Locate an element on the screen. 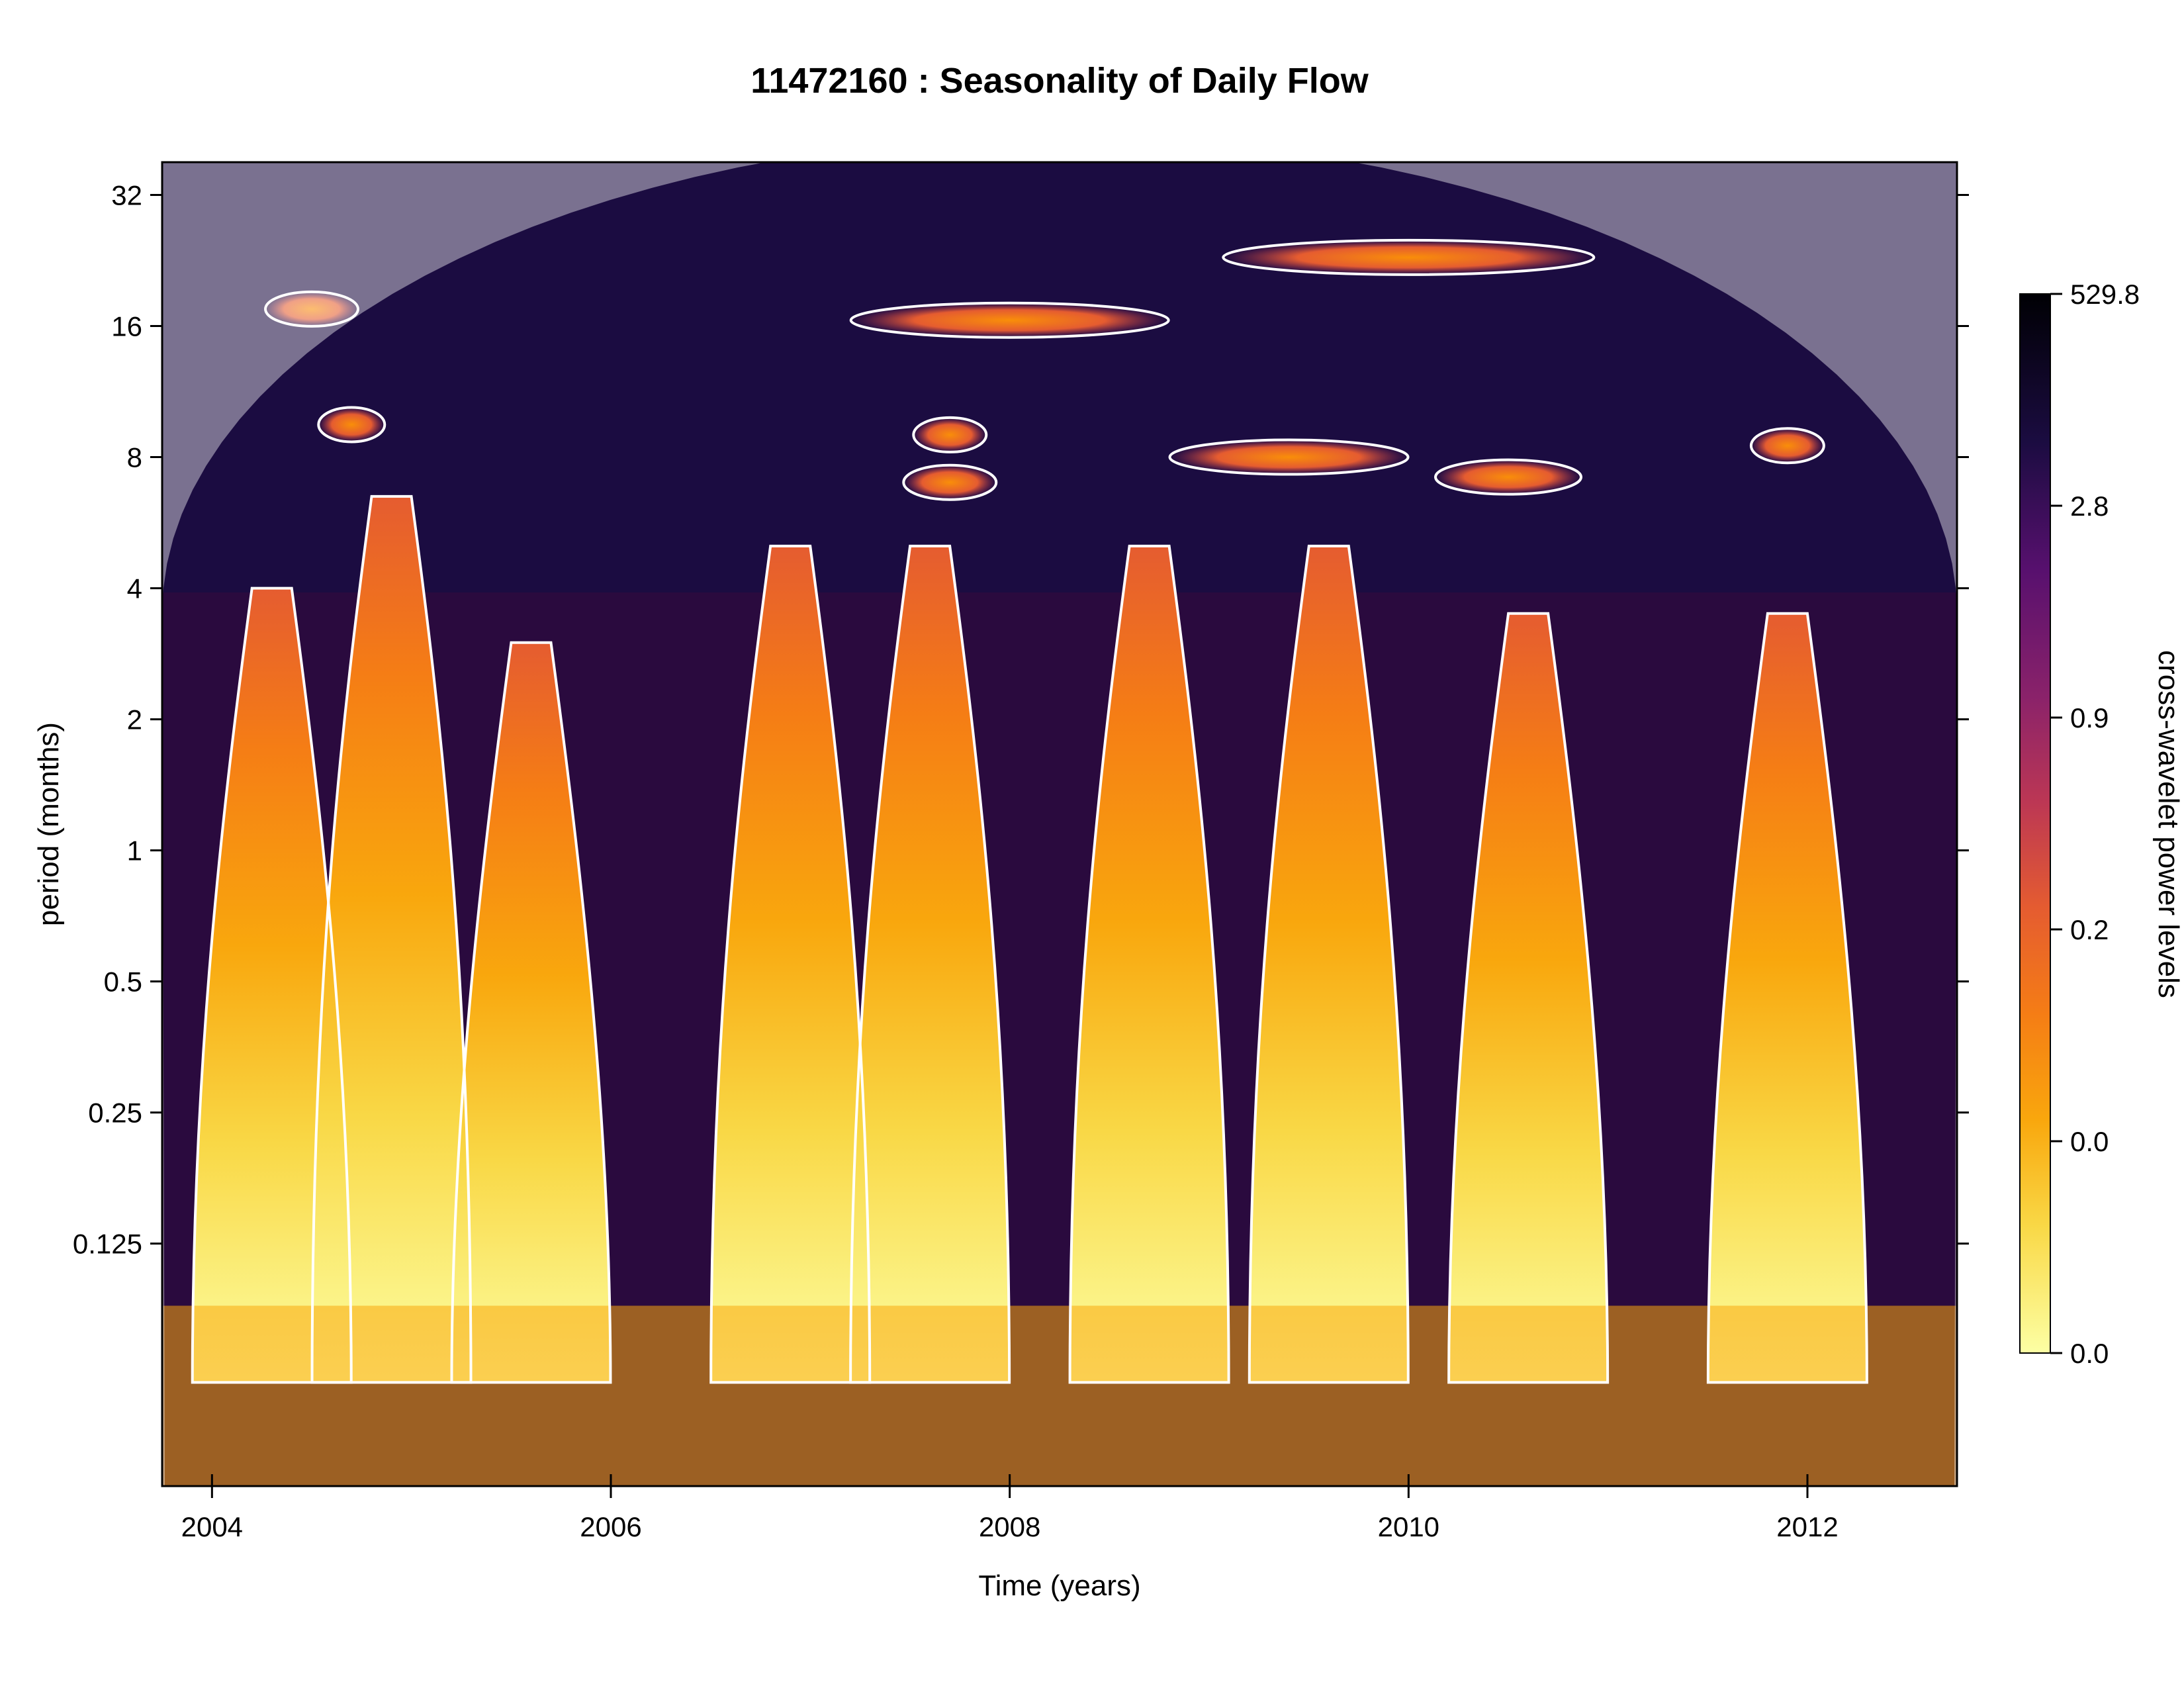  colorbar-ticks: 529.8 2.8 0.9 0.2 0.0 0.0 is located at coordinates (2095, 824).